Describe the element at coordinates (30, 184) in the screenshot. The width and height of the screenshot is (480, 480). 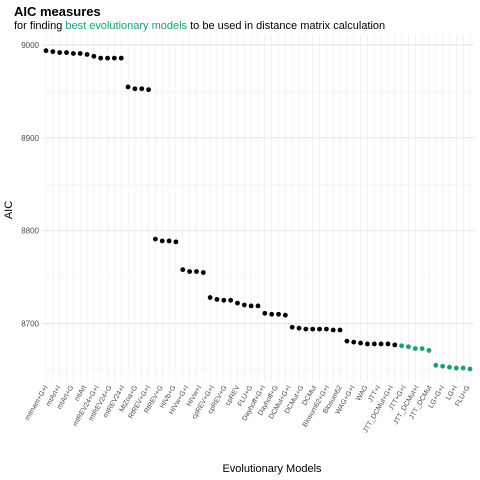
I see `y-axis-ticks: 8700 8800 8900 9000` at that location.